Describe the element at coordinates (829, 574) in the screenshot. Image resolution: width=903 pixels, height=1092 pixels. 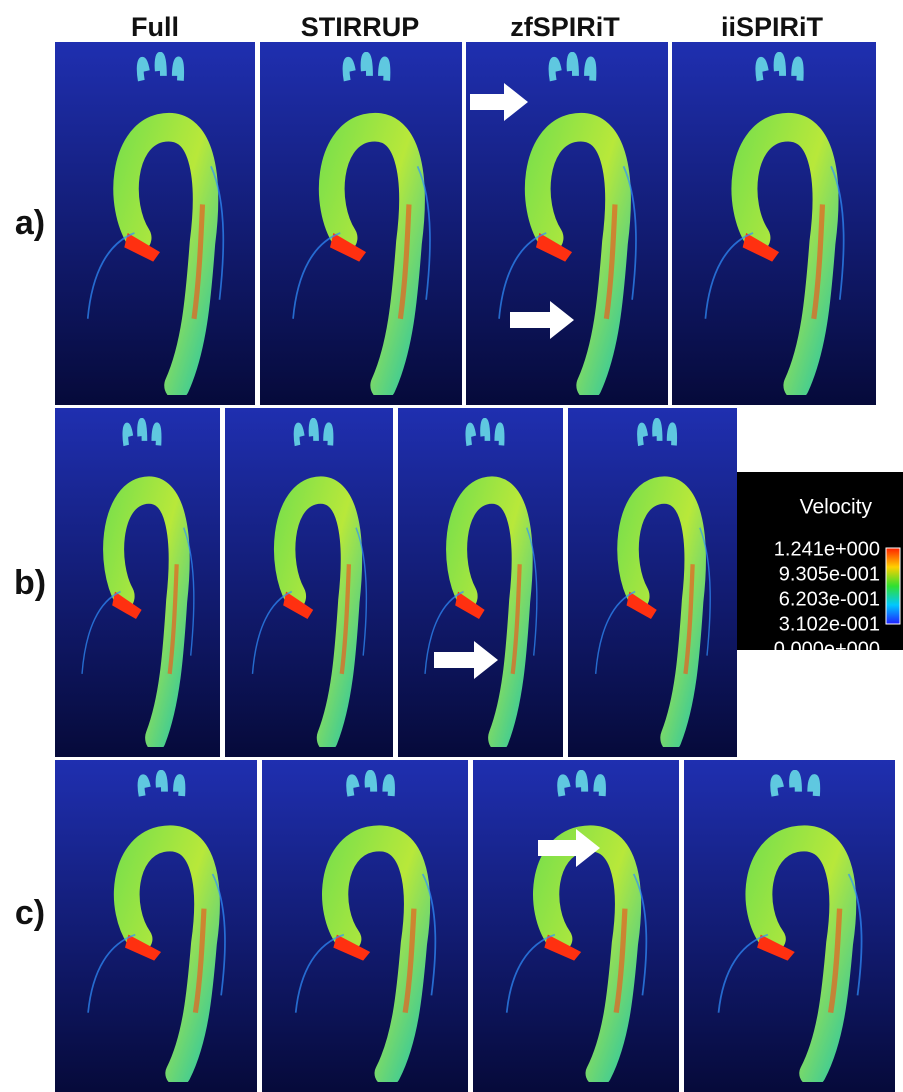
I see `colorbar-label: 9.305e-001` at that location.